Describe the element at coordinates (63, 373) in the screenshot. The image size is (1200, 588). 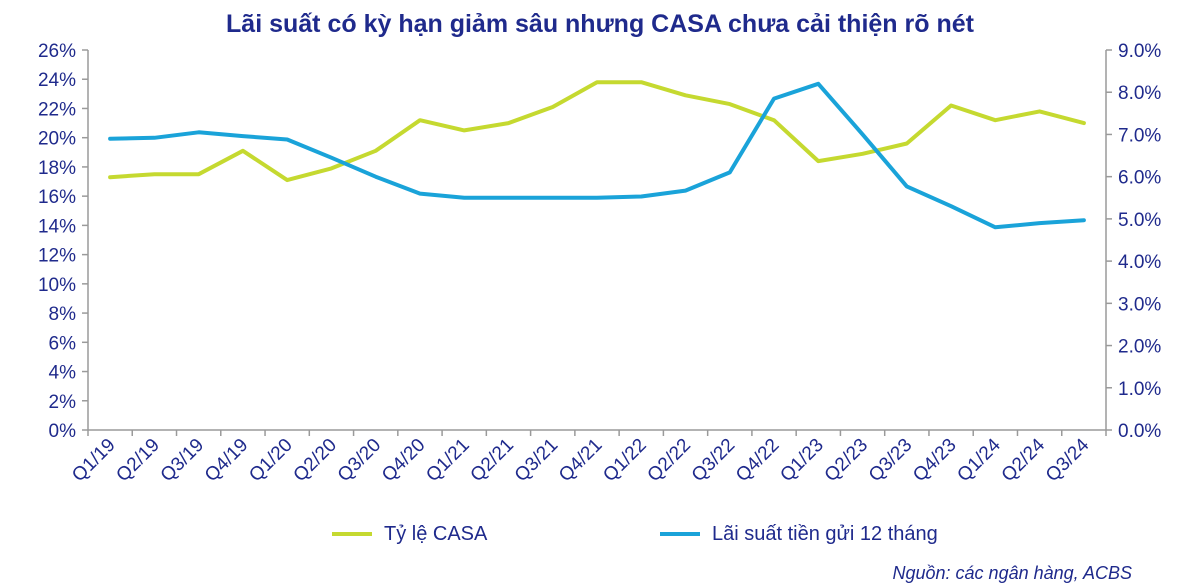
I see `y-left-tick-label: 4%` at that location.